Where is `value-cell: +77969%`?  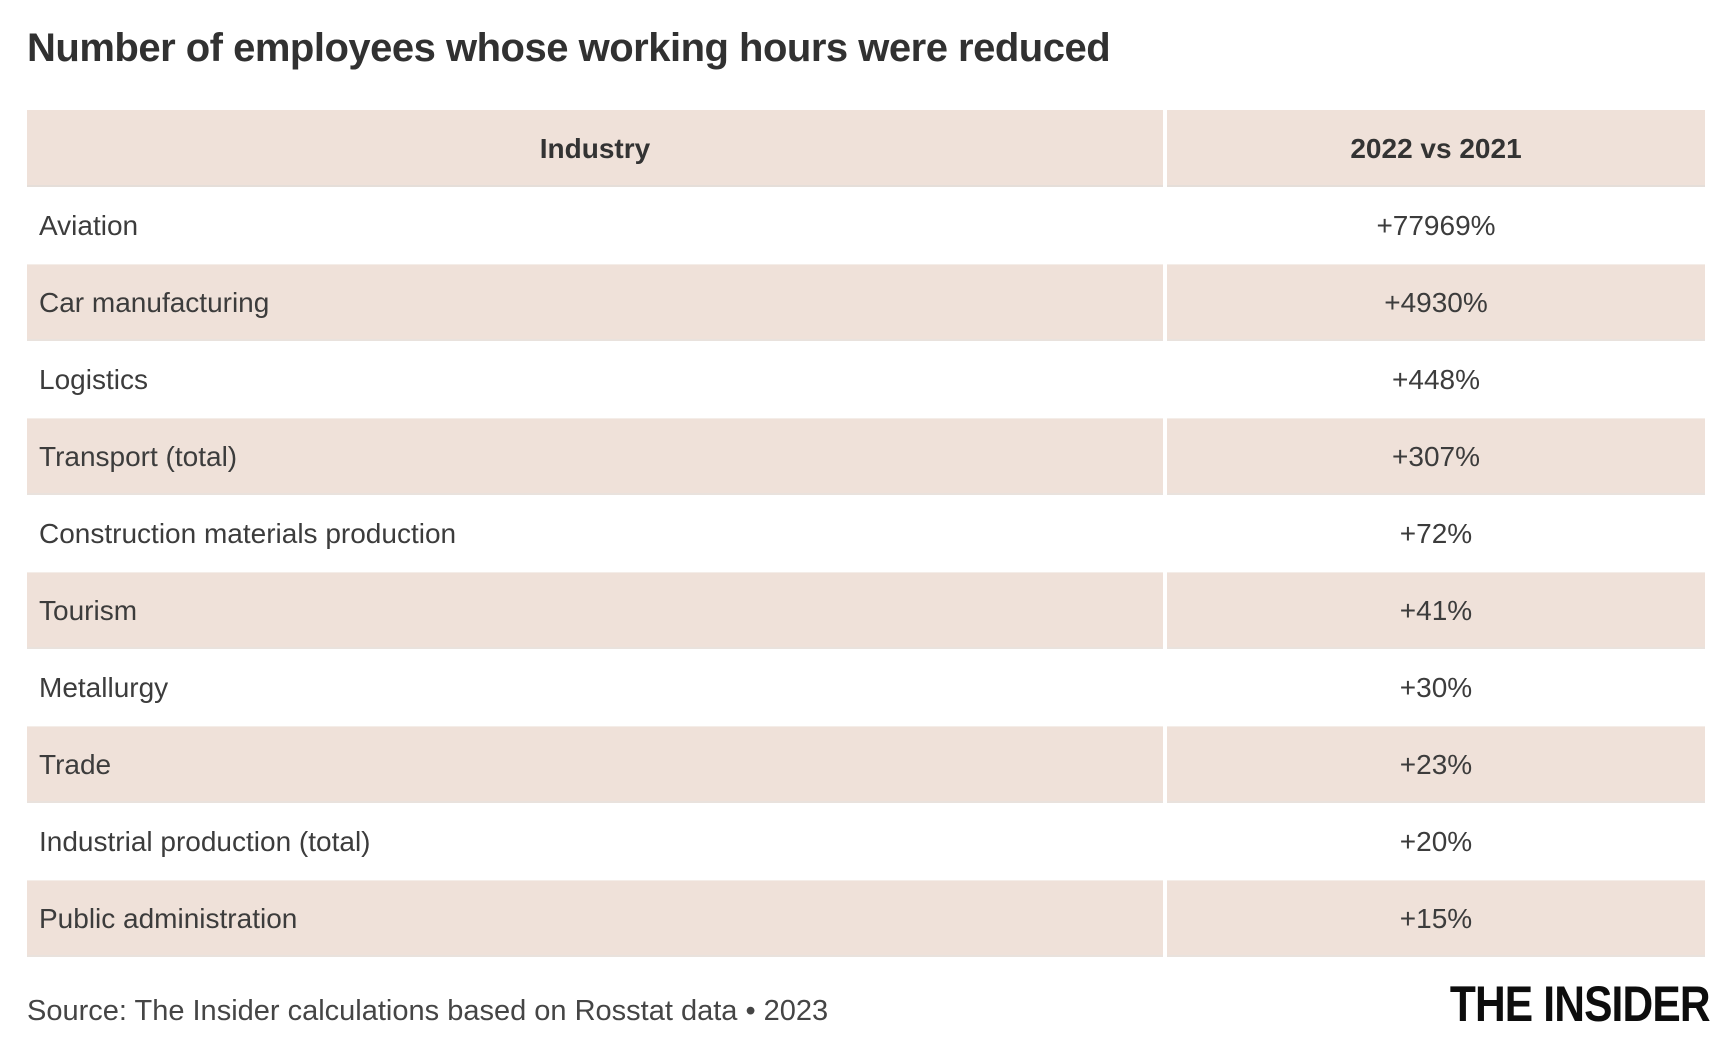
value-cell: +77969% is located at coordinates (1434, 225).